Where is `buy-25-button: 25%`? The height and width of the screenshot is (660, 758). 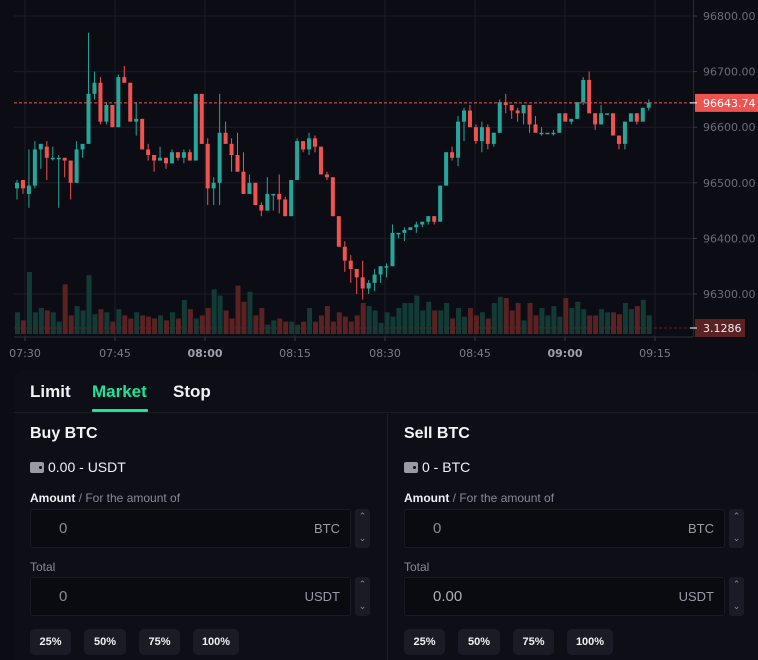 buy-25-button: 25% is located at coordinates (50, 642).